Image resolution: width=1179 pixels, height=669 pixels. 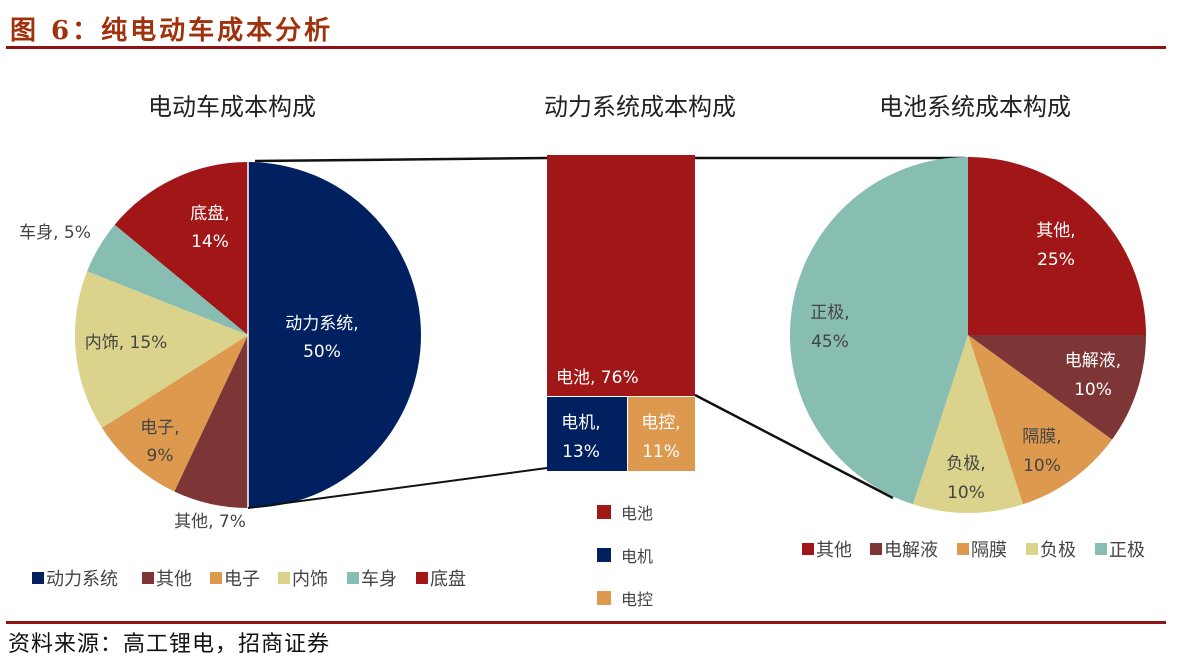 I want to click on slice-chassis, so click(x=181, y=248).